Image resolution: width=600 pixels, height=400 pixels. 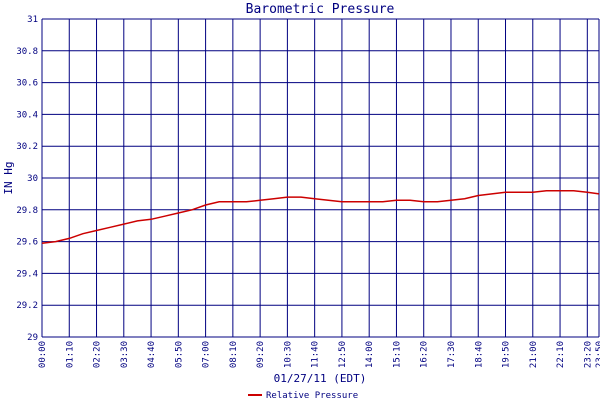 I want to click on legend: Relative Pressure, so click(x=303, y=395).